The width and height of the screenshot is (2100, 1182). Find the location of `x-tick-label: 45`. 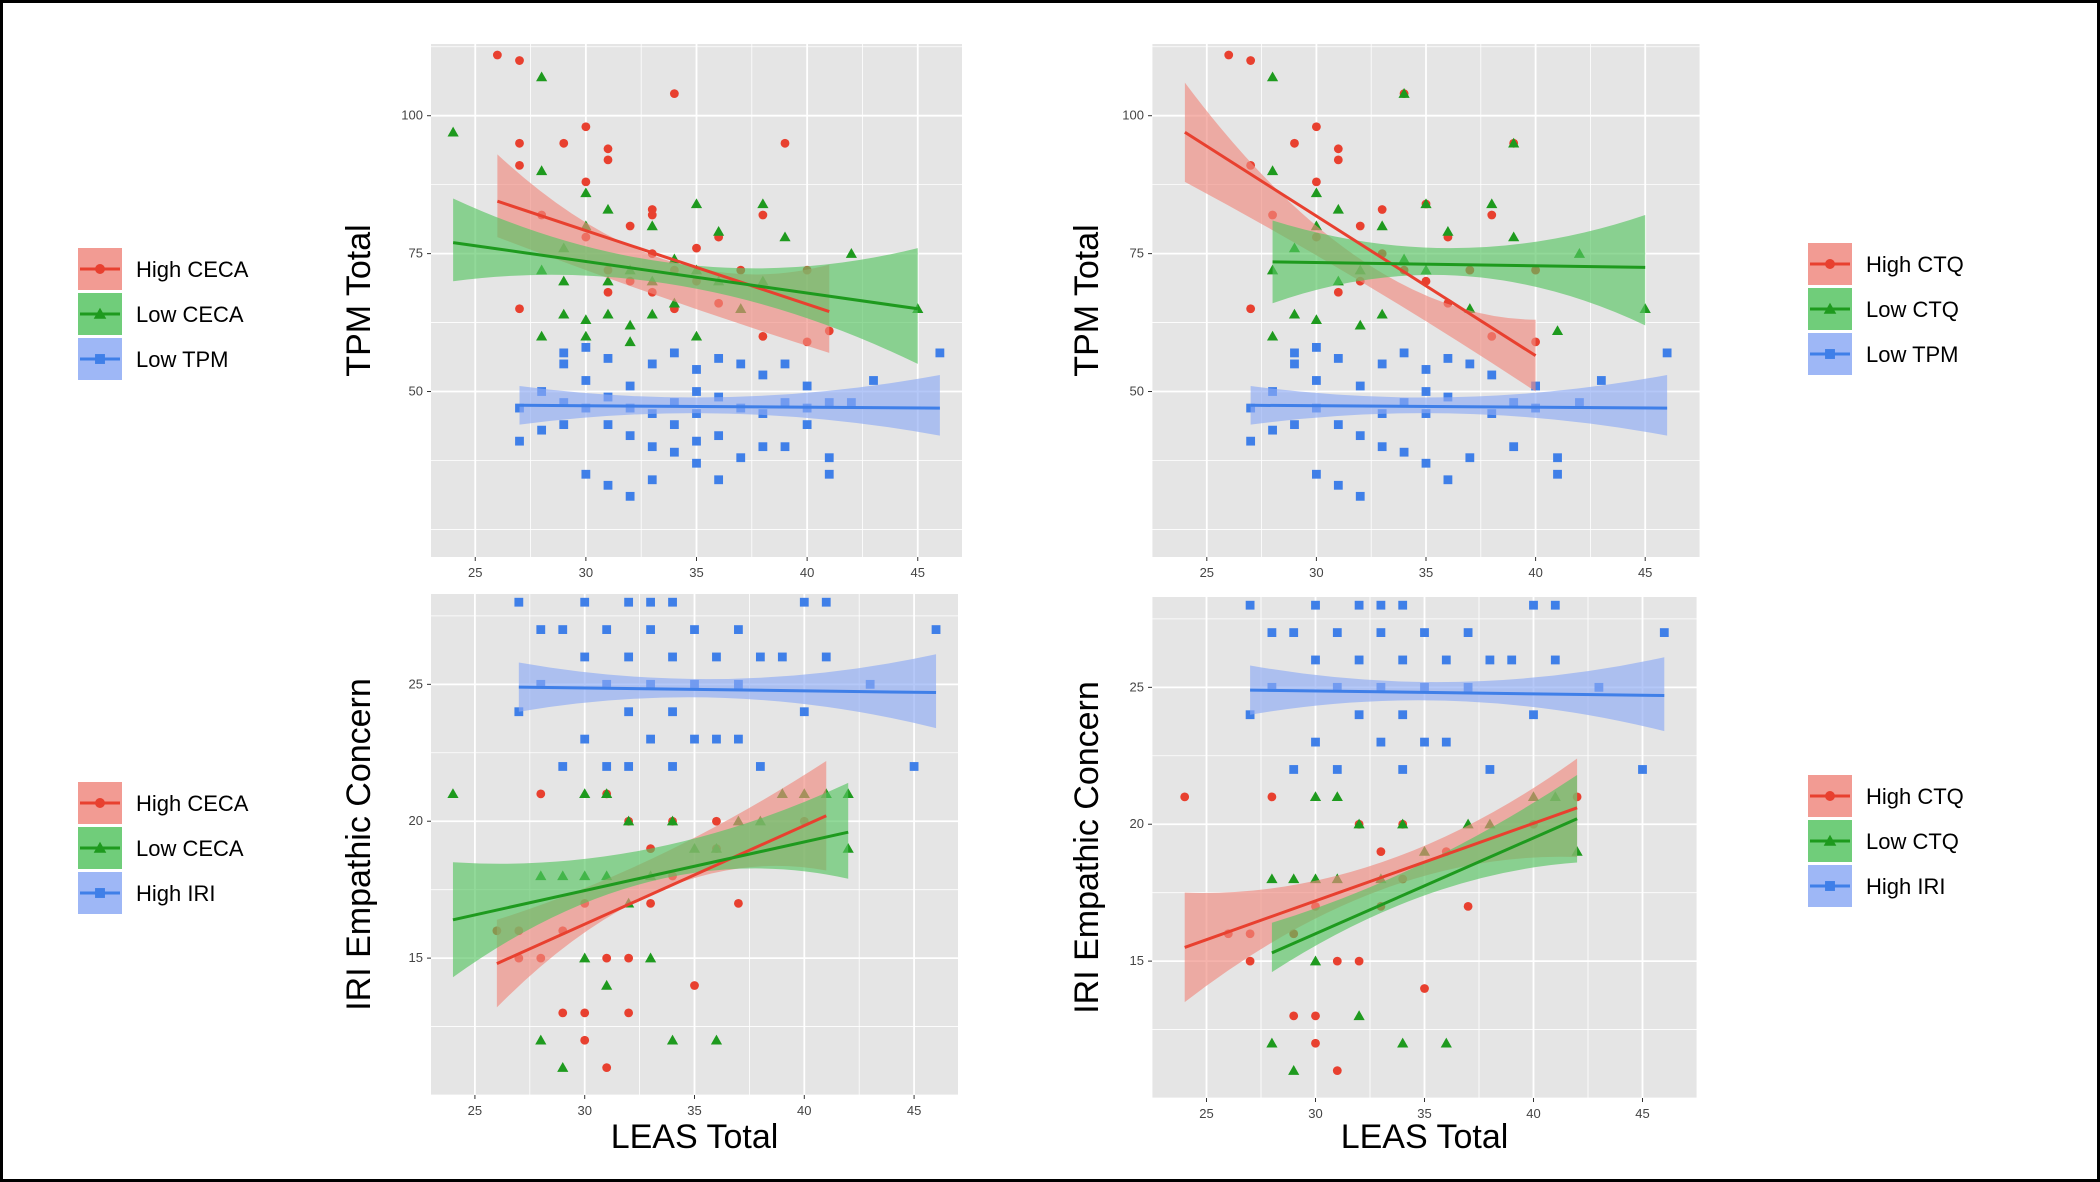

x-tick-label: 45 is located at coordinates (1645, 572).